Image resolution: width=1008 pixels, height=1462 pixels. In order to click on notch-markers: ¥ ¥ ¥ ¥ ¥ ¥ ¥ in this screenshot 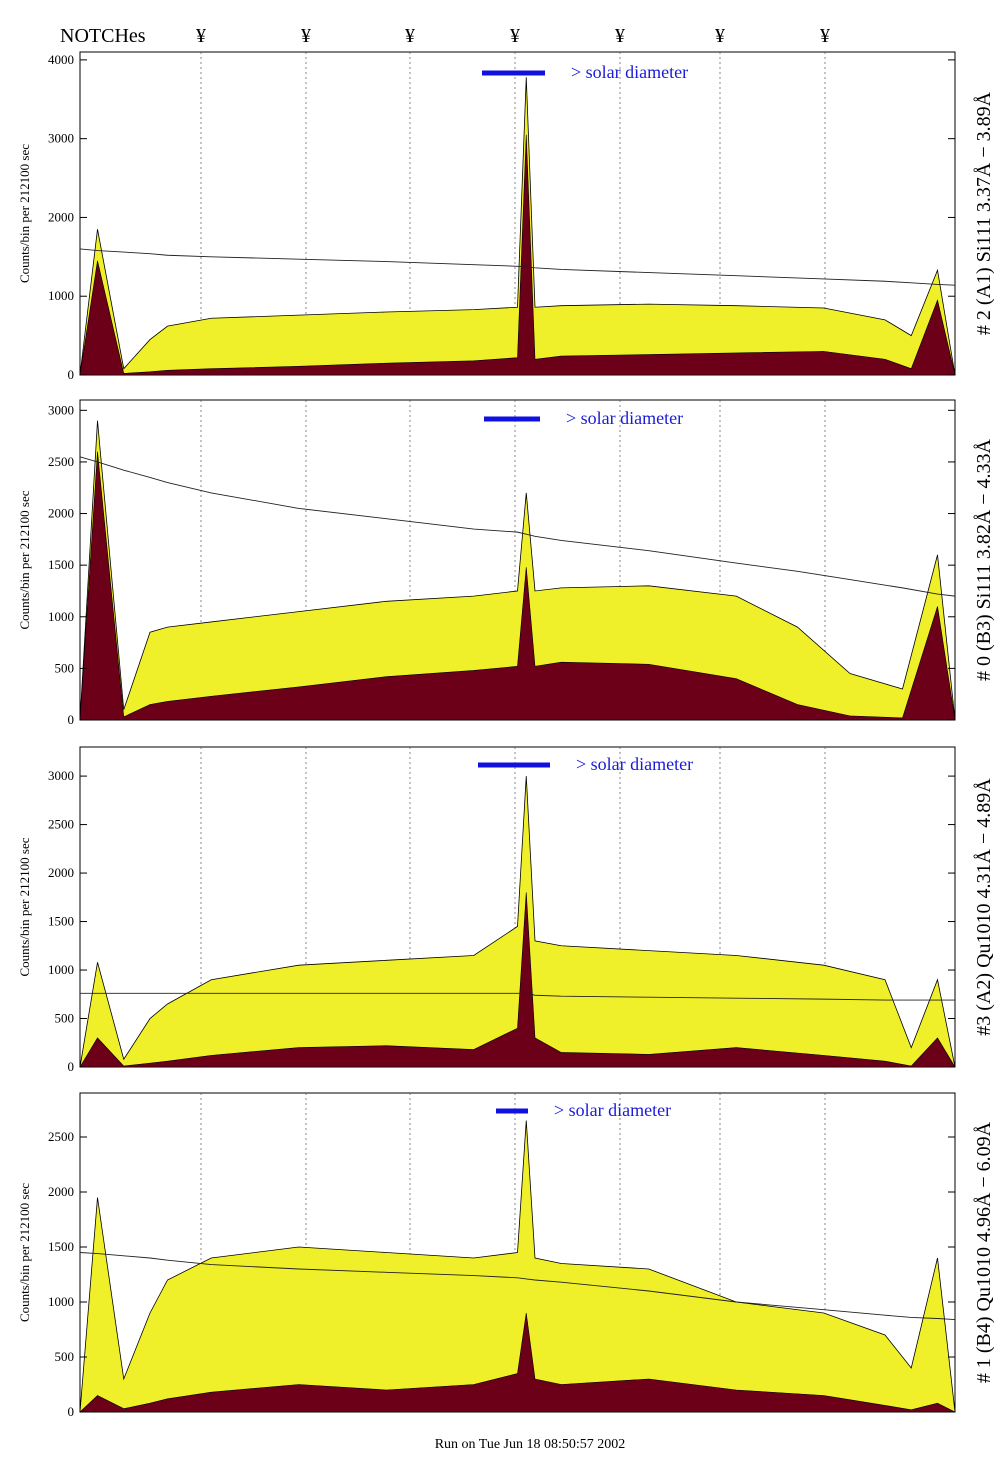, I will do `click(513, 36)`.